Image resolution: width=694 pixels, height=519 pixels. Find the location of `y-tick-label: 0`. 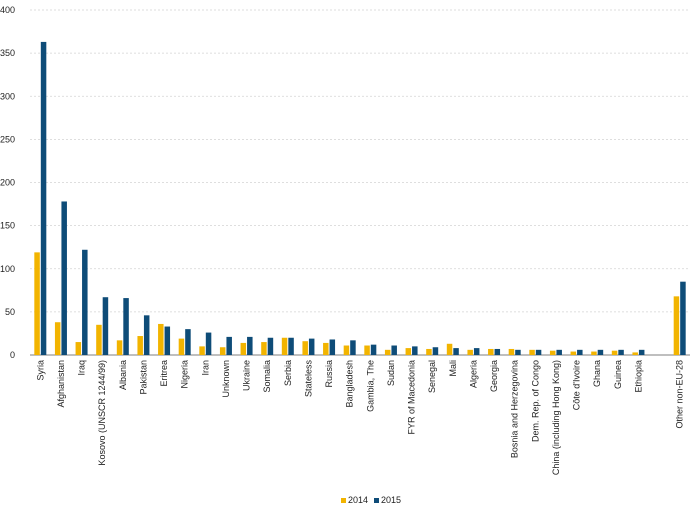

y-tick-label: 0 is located at coordinates (12, 355).